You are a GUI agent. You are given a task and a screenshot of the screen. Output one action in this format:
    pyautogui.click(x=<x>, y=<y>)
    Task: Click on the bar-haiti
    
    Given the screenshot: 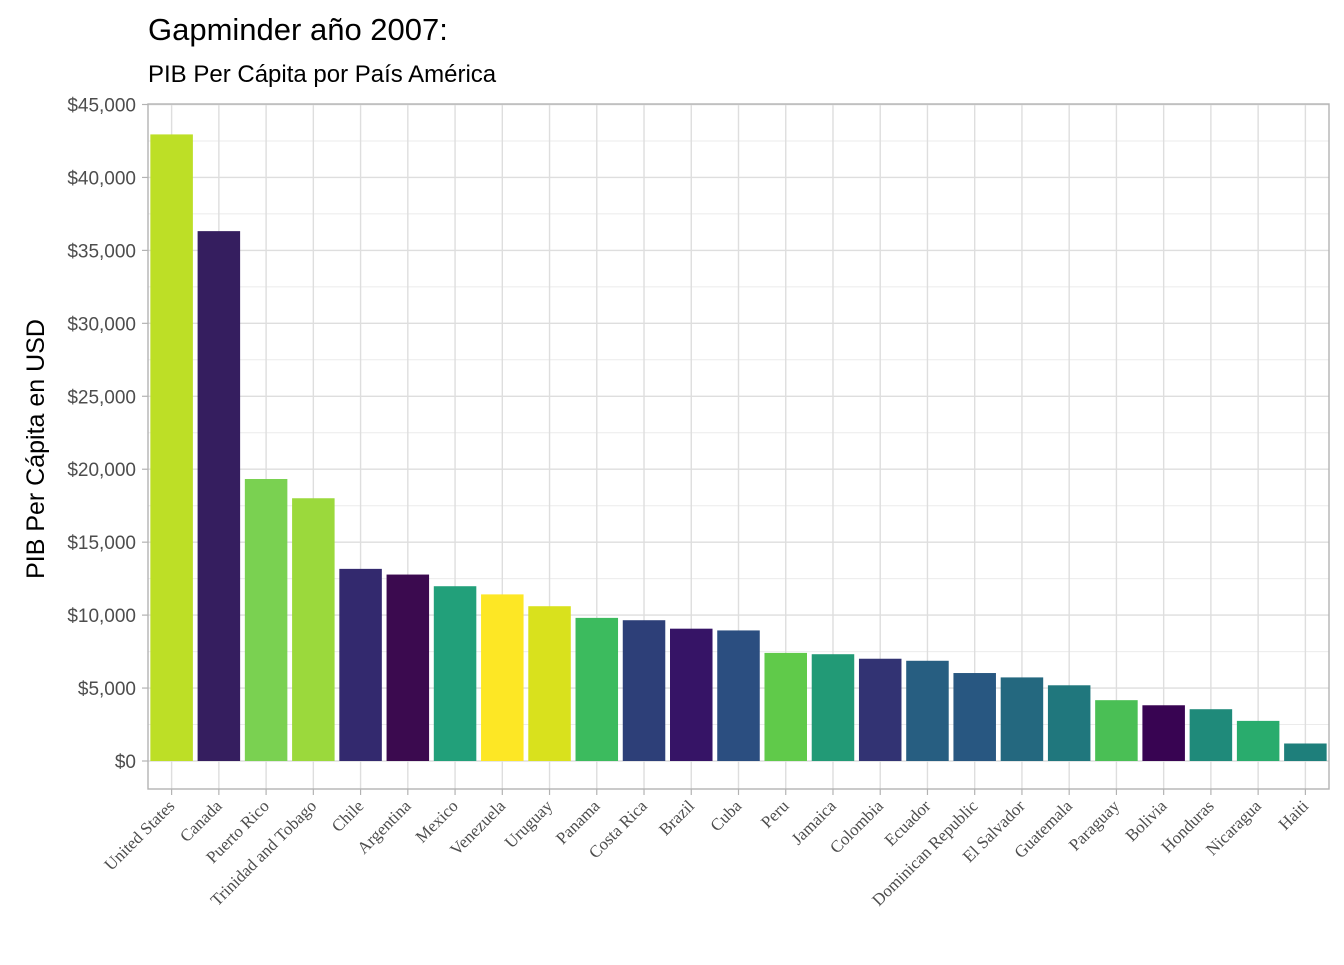 What is the action you would take?
    pyautogui.click(x=1305, y=752)
    